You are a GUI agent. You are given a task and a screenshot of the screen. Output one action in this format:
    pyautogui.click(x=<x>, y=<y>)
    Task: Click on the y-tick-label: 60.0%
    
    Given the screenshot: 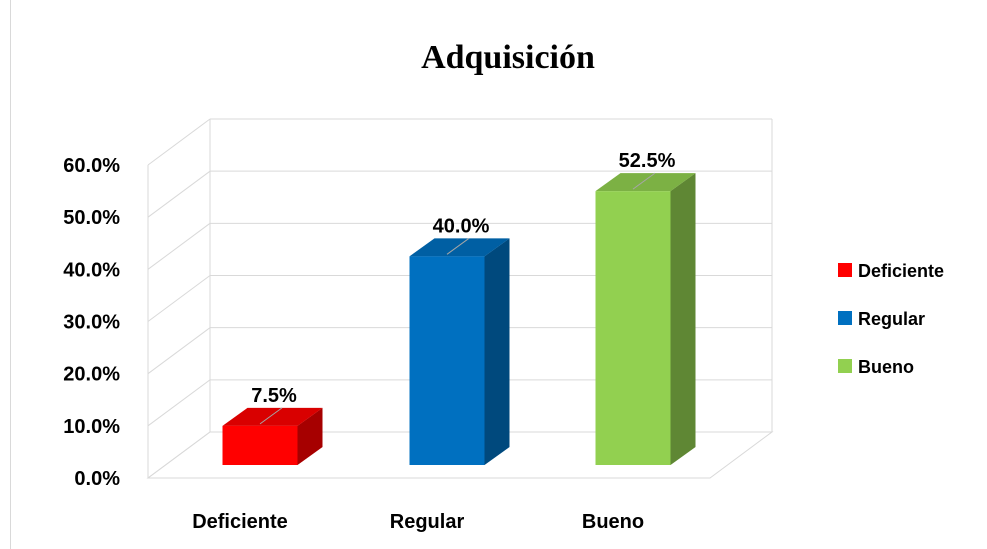 What is the action you would take?
    pyautogui.click(x=91, y=166)
    